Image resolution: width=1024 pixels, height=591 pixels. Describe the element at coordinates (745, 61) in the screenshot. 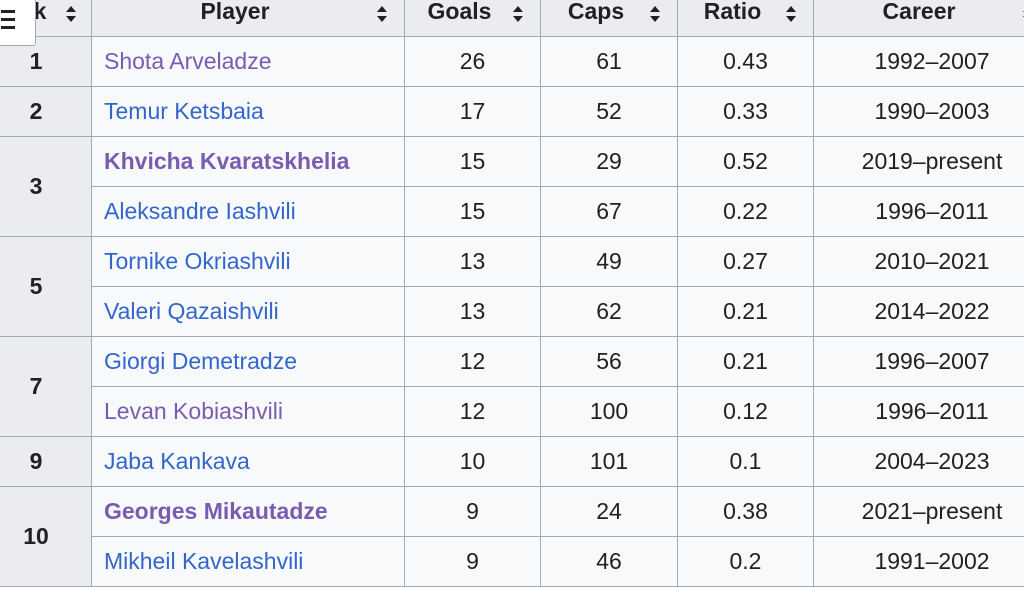

I see `ratio-cell: 0.43` at that location.